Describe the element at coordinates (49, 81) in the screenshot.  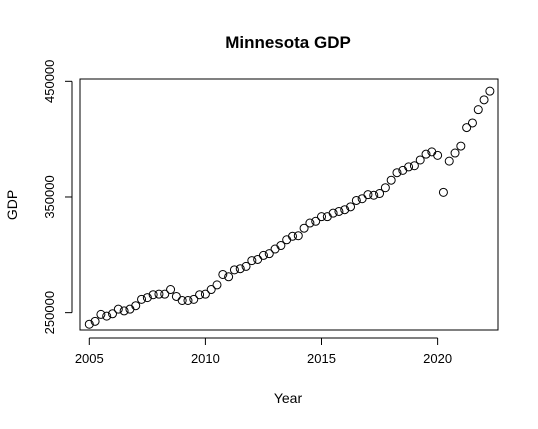
I see `y-tick-label: 450000` at that location.